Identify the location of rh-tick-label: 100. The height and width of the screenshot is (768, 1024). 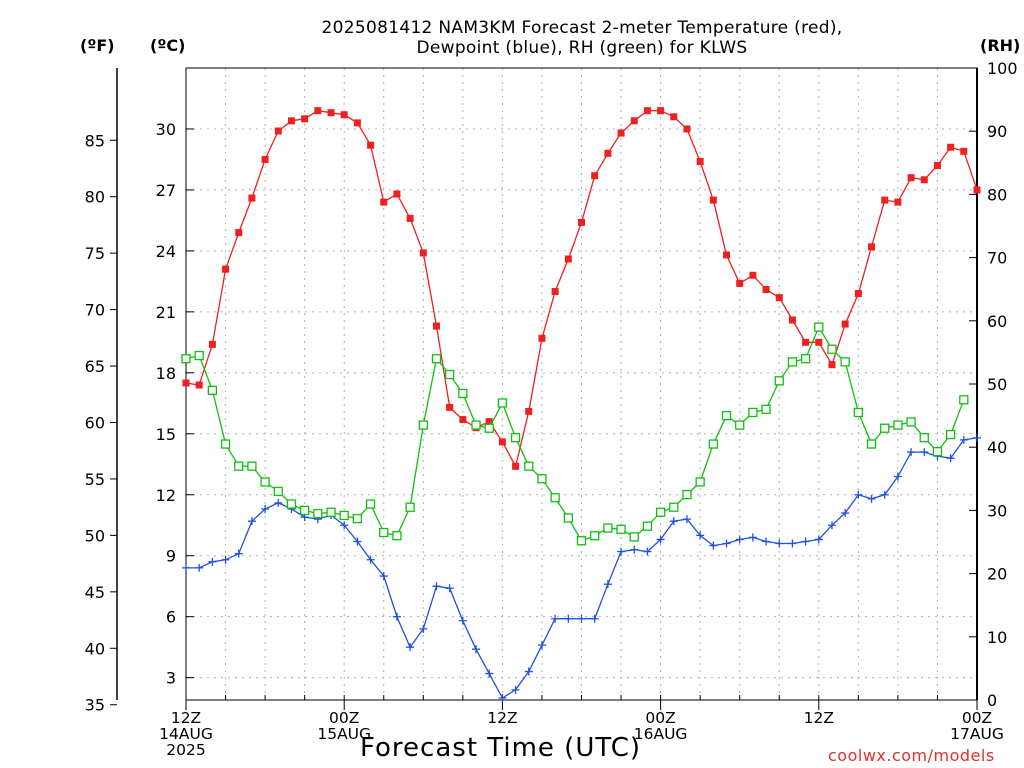
(1002, 68).